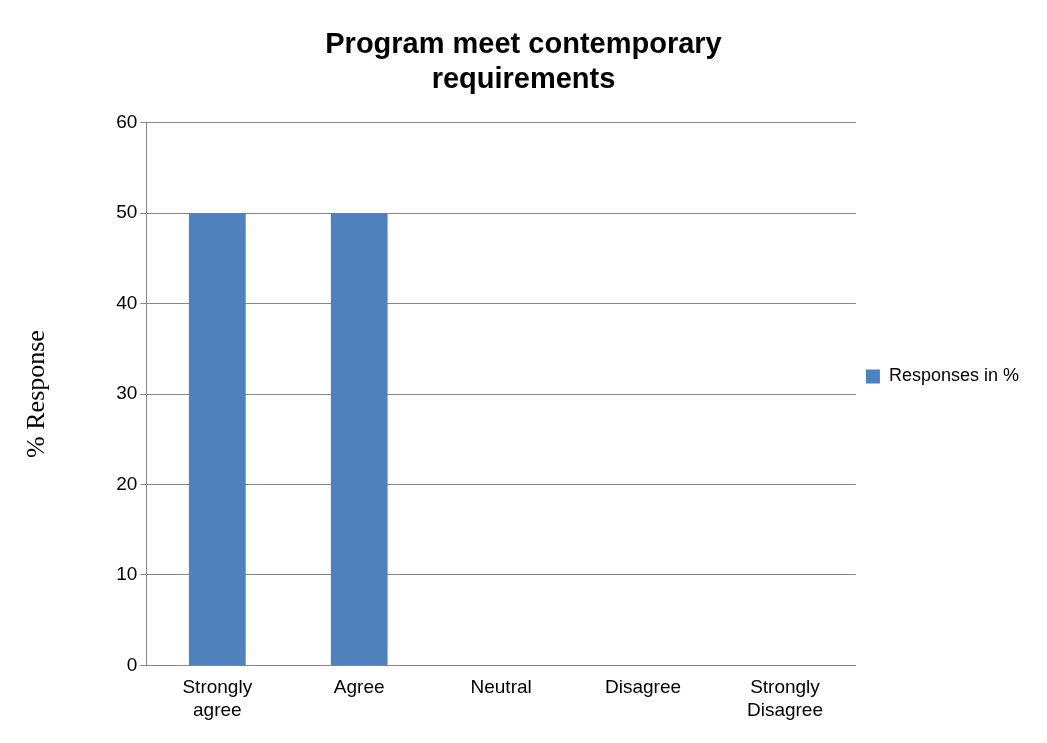  Describe the element at coordinates (127, 302) in the screenshot. I see `y-tick-label: 40` at that location.